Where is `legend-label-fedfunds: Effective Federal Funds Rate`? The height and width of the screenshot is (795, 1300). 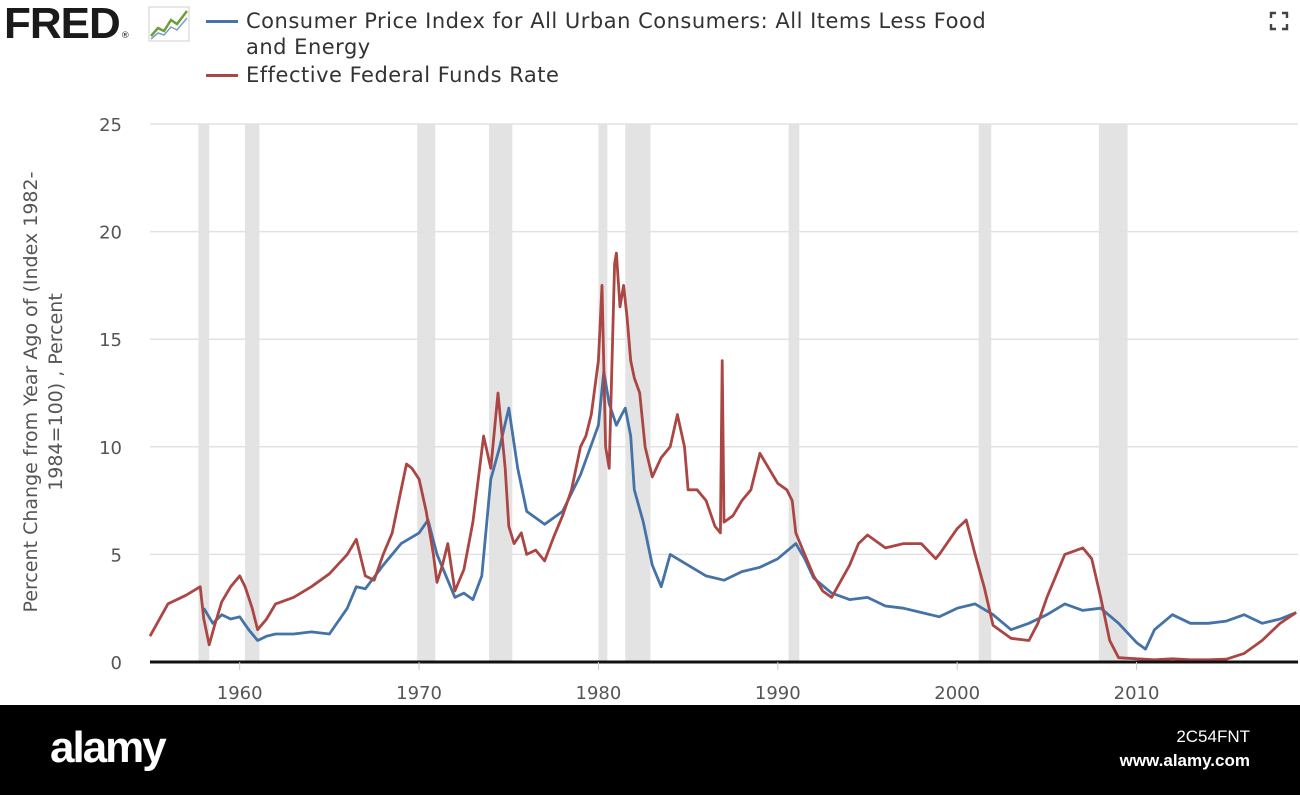
legend-label-fedfunds: Effective Federal Funds Rate is located at coordinates (403, 75).